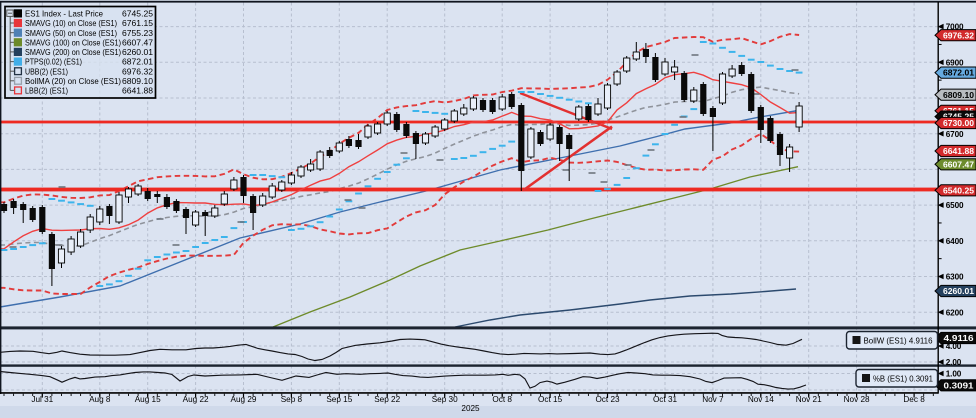 The height and width of the screenshot is (418, 976). Describe the element at coordinates (607, 399) in the screenshot. I see `svg-text: Oct 23` at that location.